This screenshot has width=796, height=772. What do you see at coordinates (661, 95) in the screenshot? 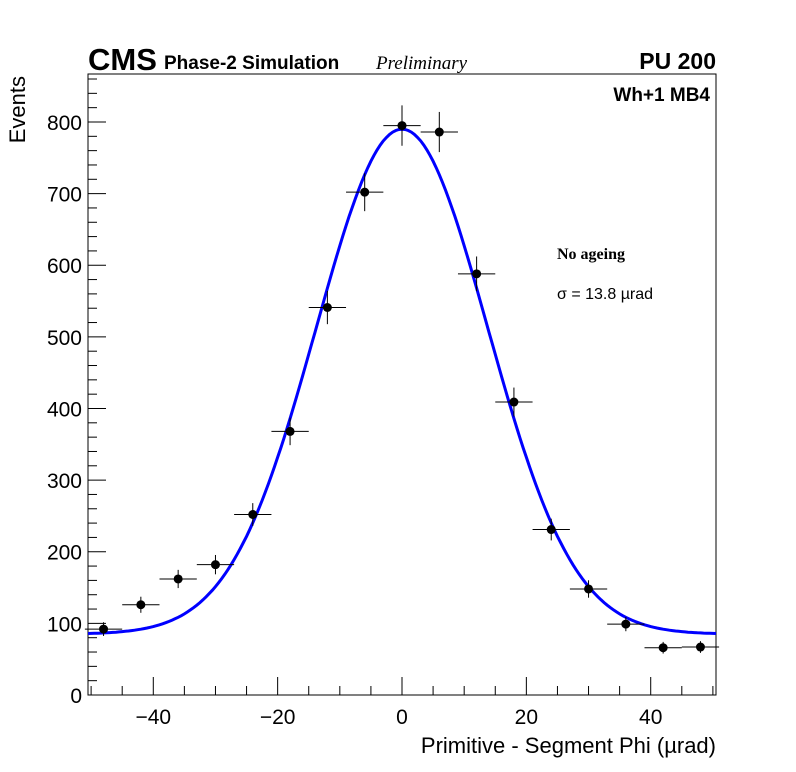
I see `station-label: Wh+1 MB4` at bounding box center [661, 95].